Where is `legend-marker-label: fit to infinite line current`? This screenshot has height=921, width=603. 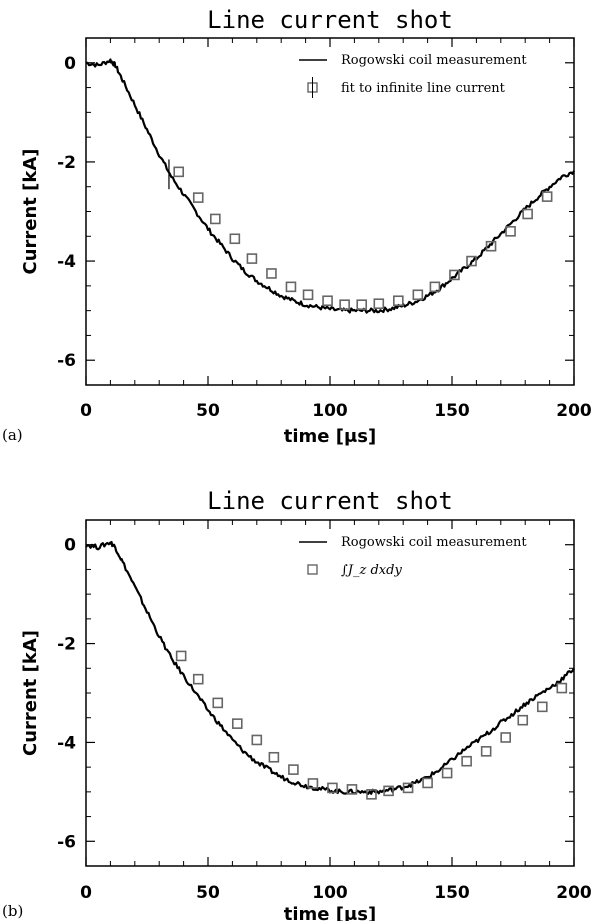 legend-marker-label: fit to infinite line current is located at coordinates (423, 88).